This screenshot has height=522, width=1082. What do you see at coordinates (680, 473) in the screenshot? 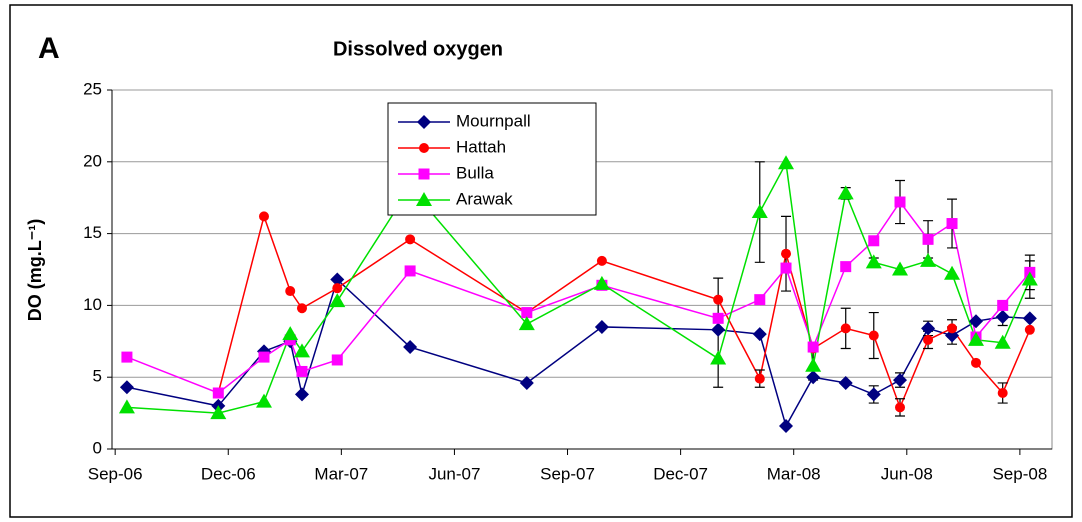
I see `x-tick-label: Dec-07` at bounding box center [680, 473].